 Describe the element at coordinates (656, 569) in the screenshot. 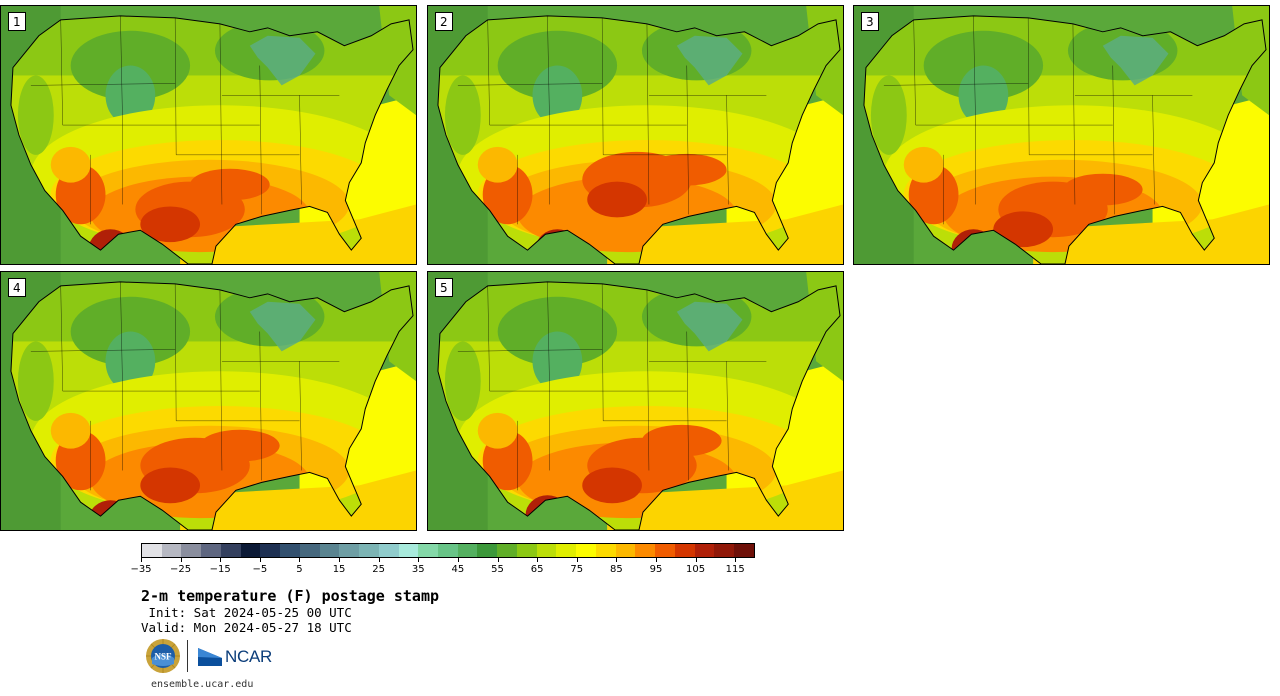

I see `colorbar-tick-label: 95` at that location.